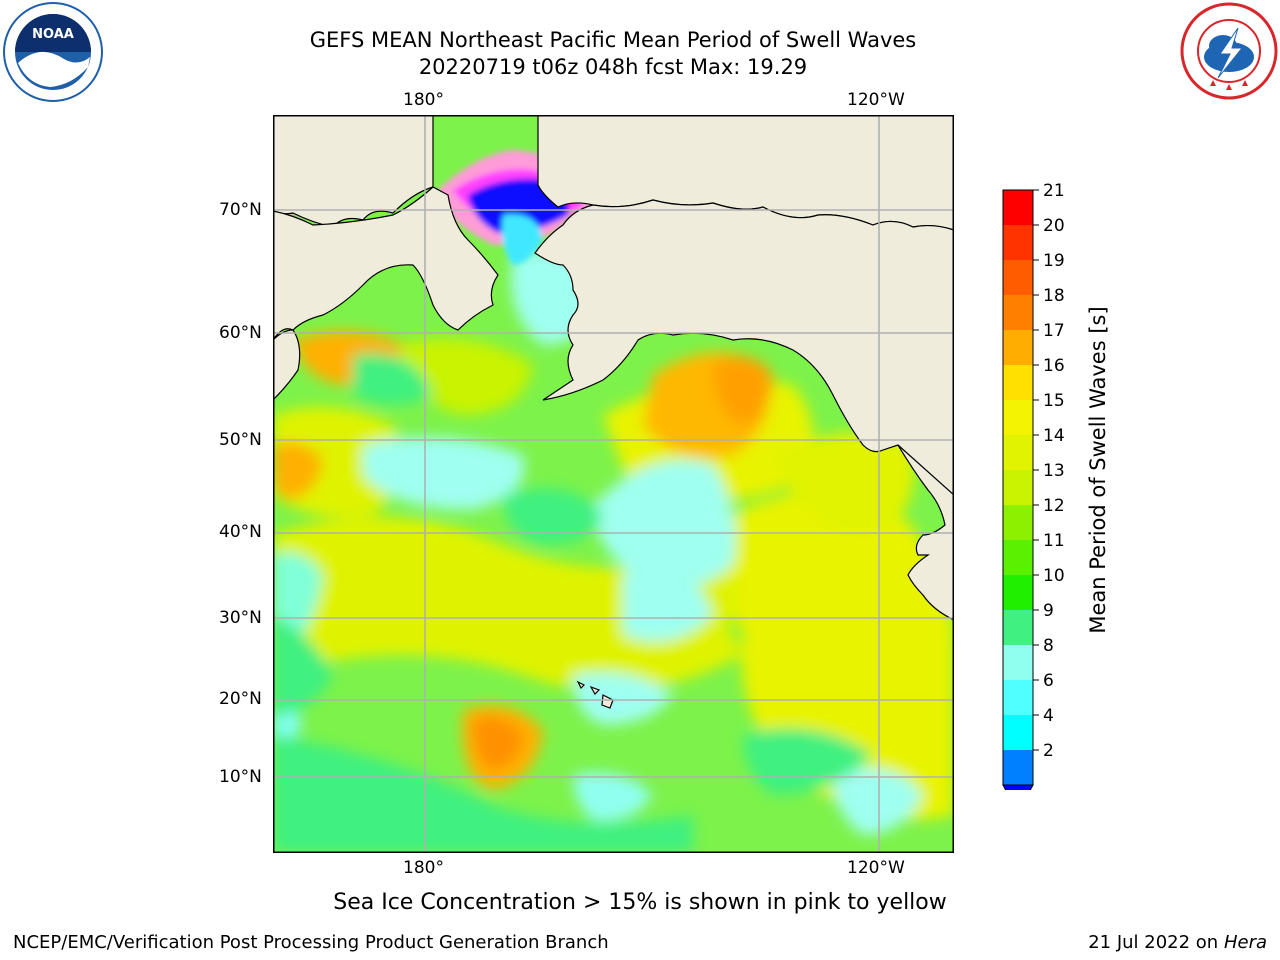 The height and width of the screenshot is (960, 1280). I want to click on colorbar-tick-label-12: 9, so click(1048, 611).